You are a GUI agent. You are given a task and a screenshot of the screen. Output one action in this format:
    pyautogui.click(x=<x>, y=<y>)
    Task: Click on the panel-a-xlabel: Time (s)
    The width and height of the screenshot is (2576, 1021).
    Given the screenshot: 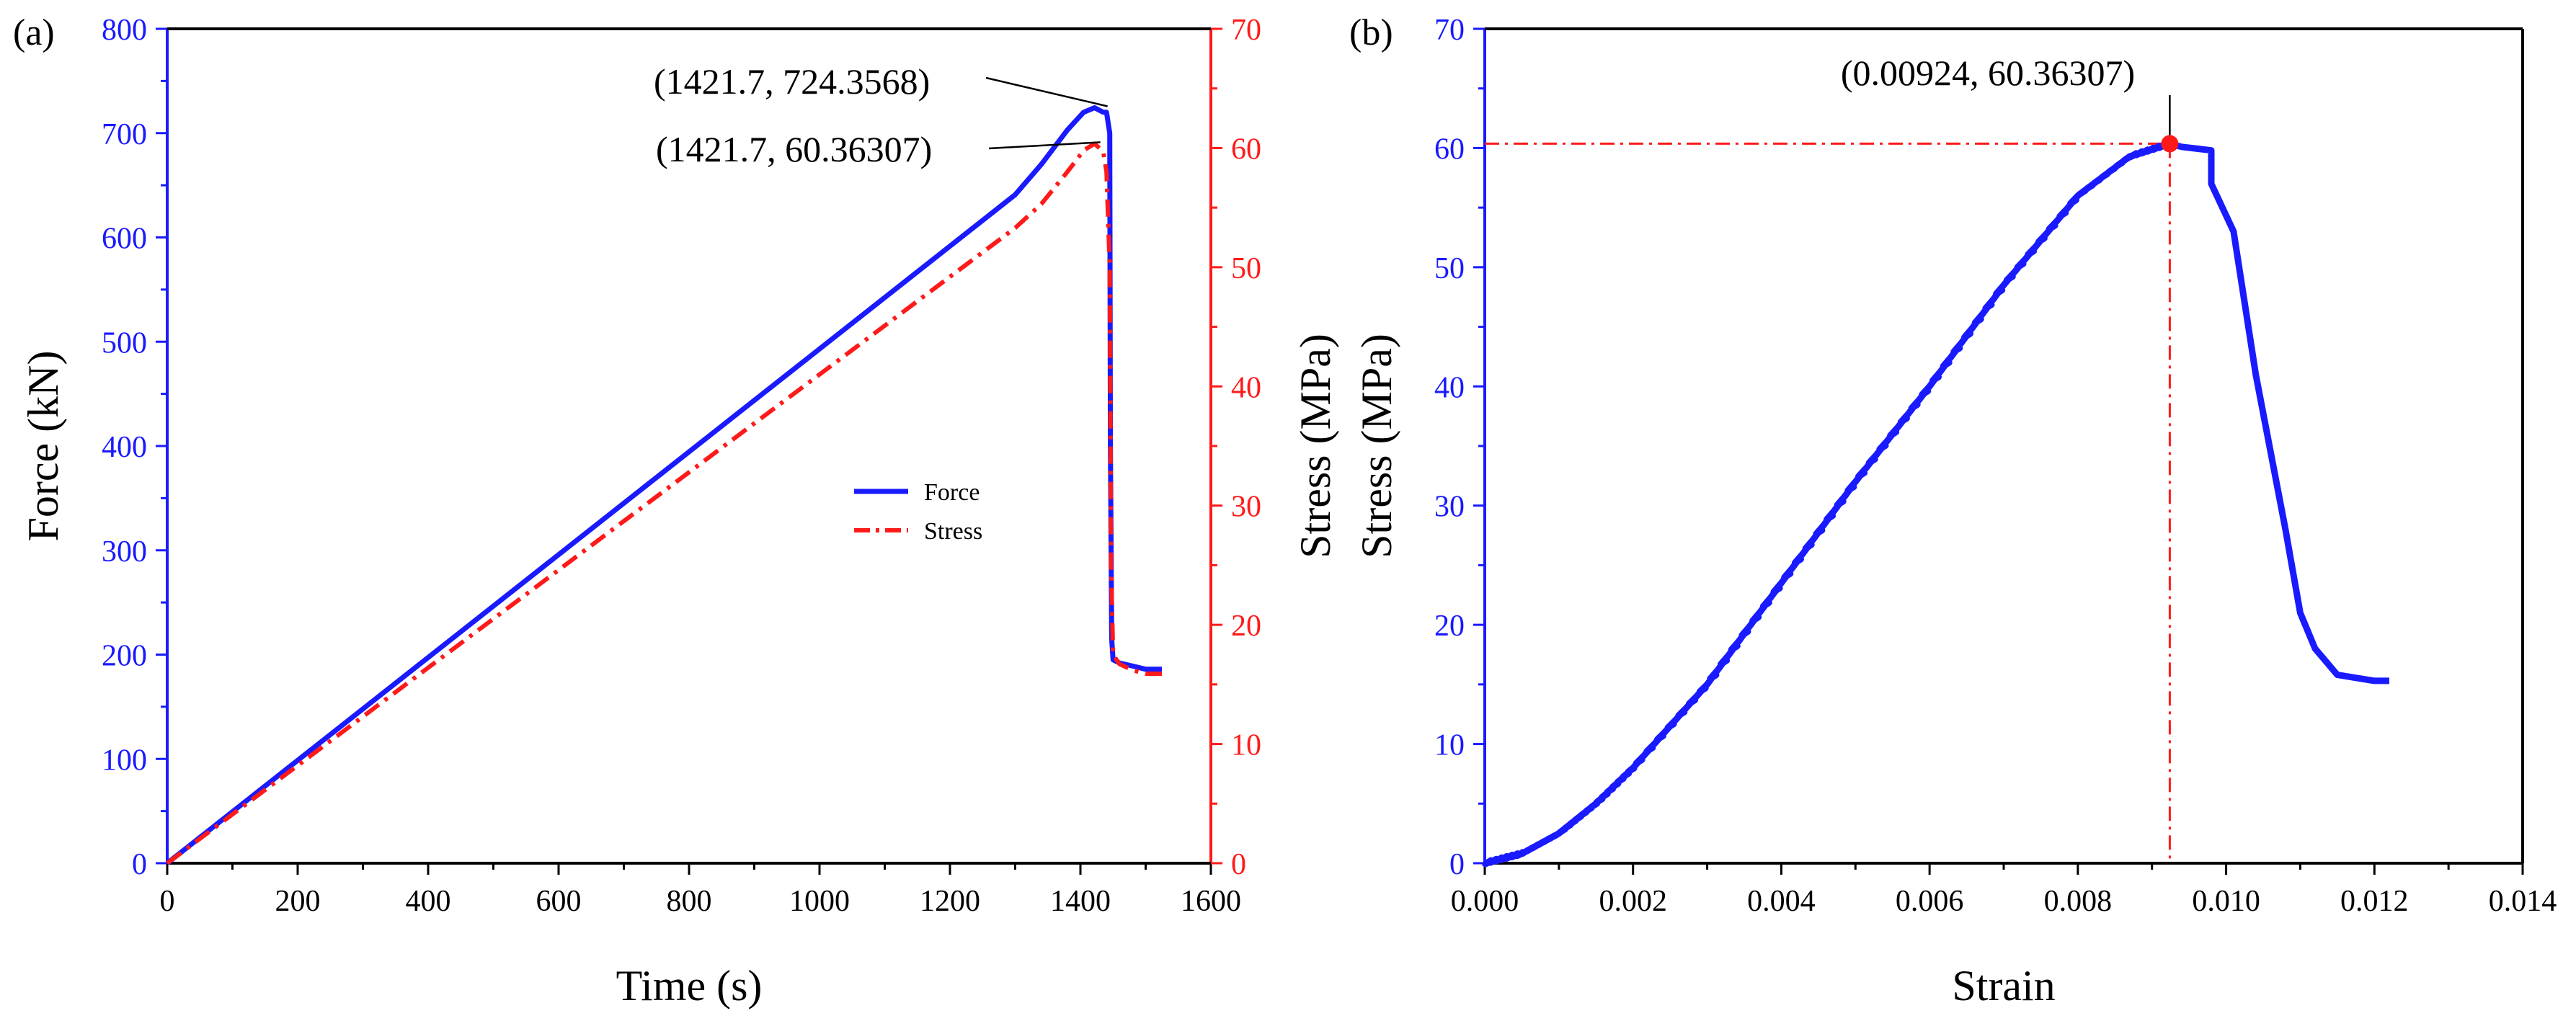 What is the action you would take?
    pyautogui.click(x=689, y=985)
    